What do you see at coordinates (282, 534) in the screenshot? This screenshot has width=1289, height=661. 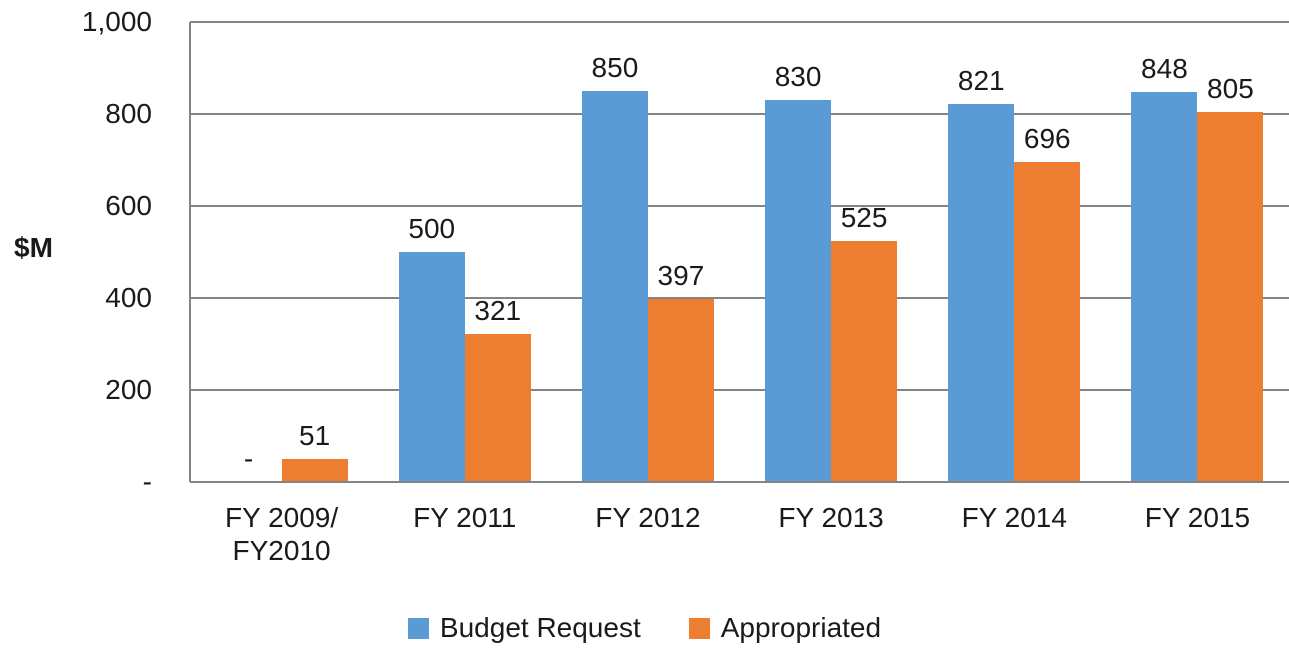 I see `x-axis-category-label: FY 2009/ FY2010` at bounding box center [282, 534].